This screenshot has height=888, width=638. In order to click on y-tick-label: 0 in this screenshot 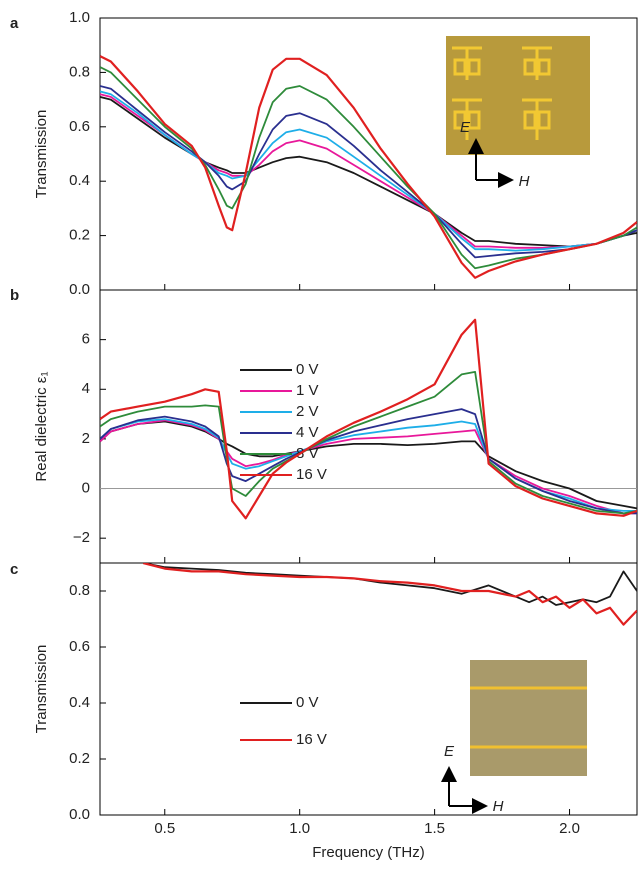, I will do `click(86, 488)`.